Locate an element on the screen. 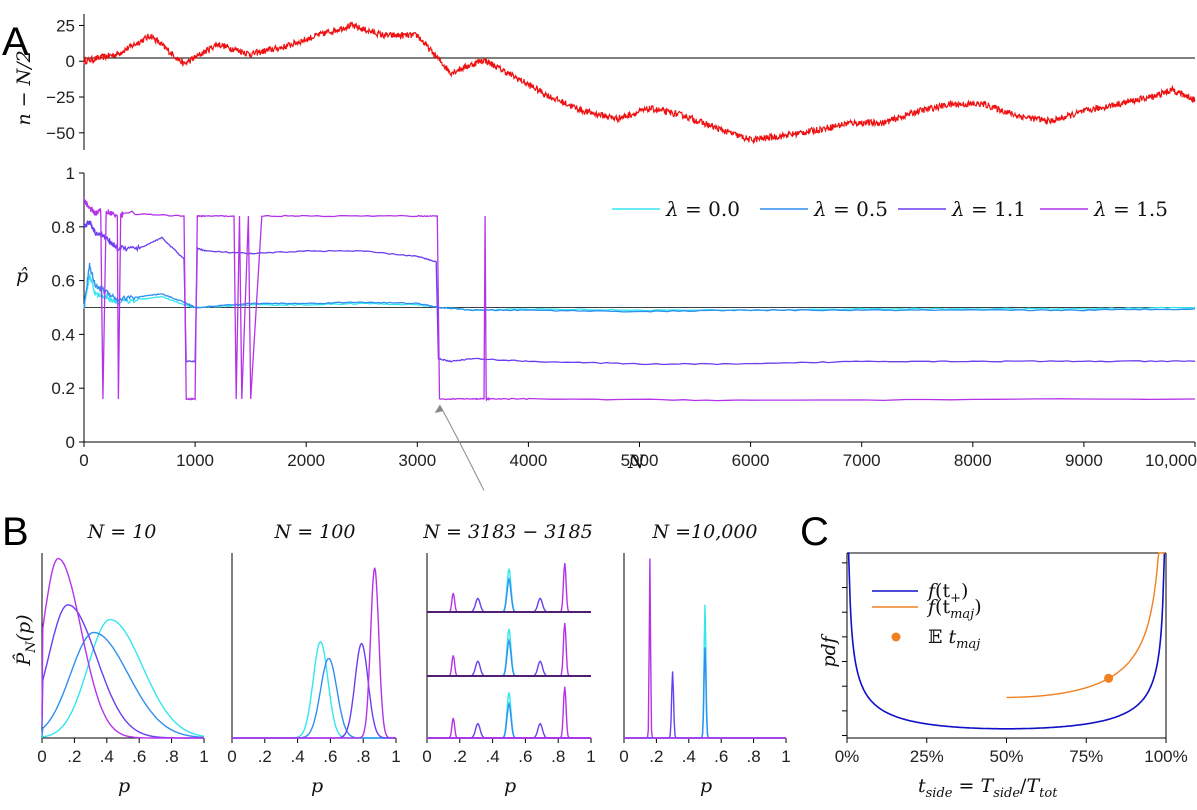 Image resolution: width=1197 pixels, height=810 pixels. legend-swatch-expectation is located at coordinates (896, 637).